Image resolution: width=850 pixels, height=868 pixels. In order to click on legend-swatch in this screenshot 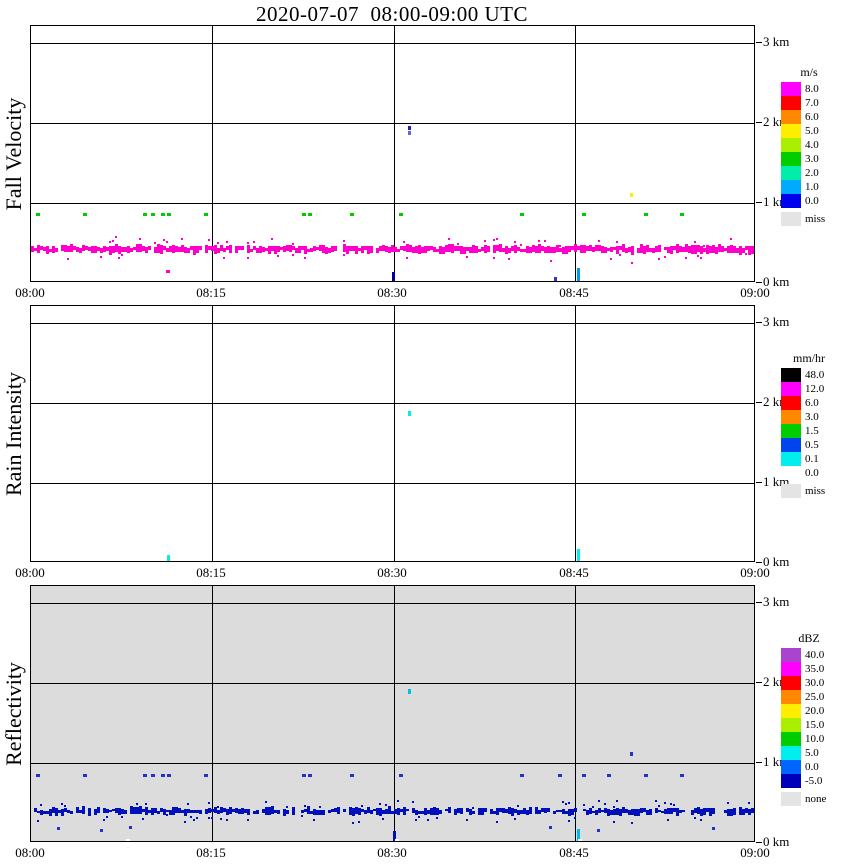, I will do `click(791, 669)`.